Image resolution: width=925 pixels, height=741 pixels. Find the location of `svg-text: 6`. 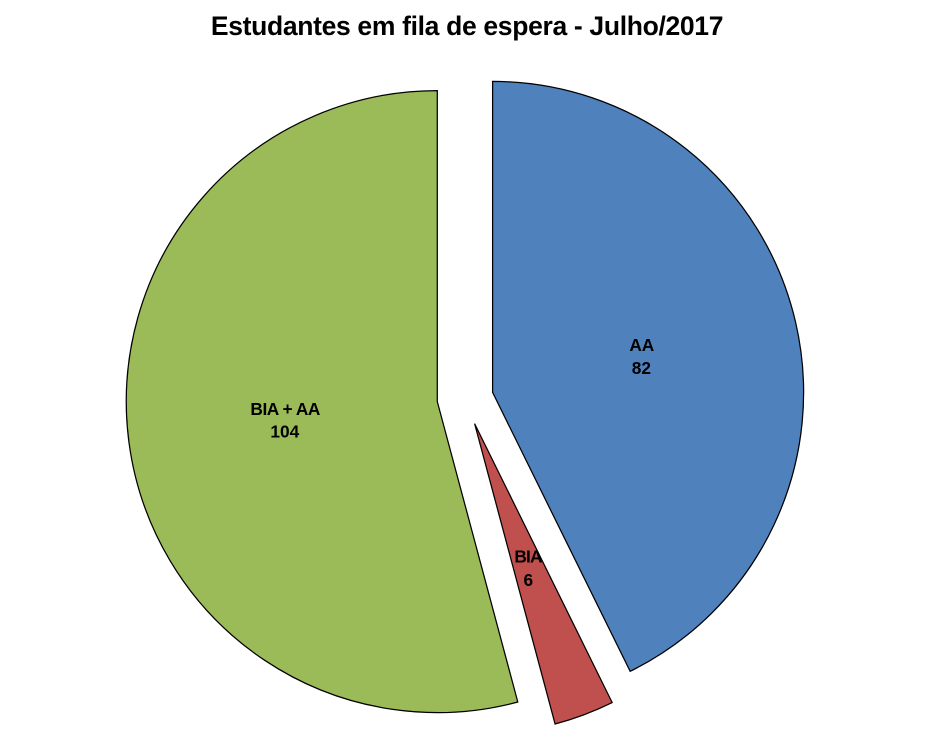

svg-text: 6 is located at coordinates (528, 580).